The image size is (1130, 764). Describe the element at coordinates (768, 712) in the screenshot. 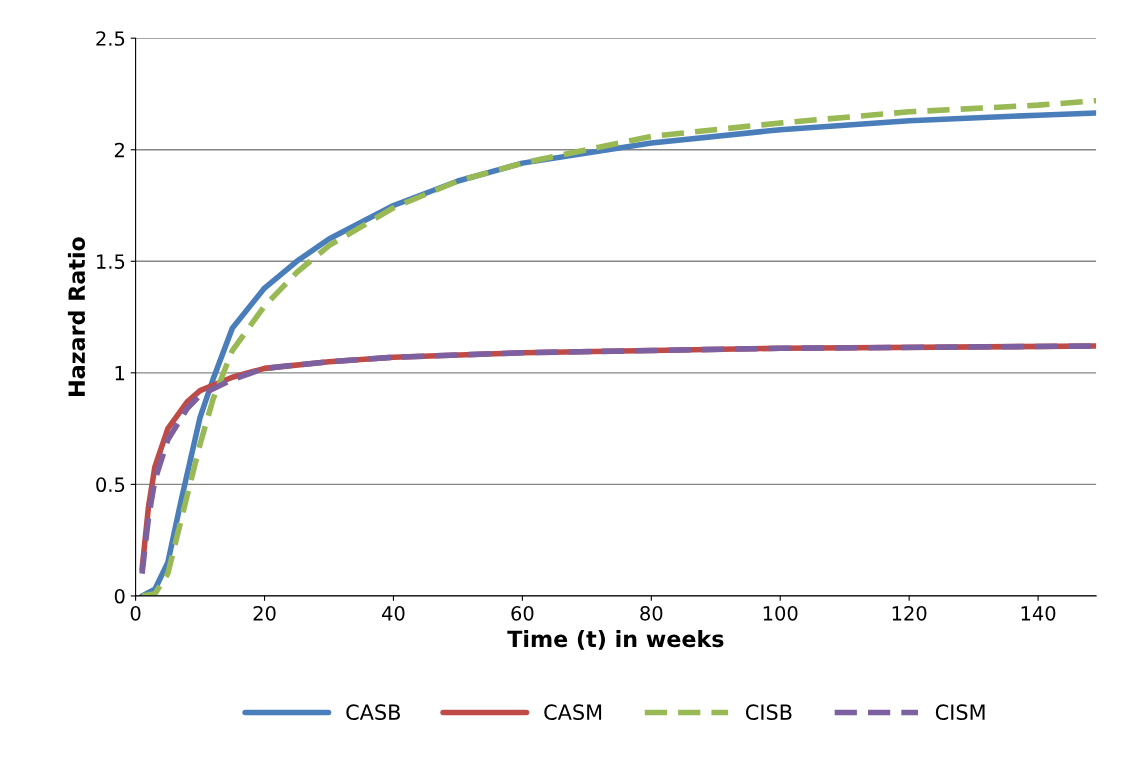

I see `legend-label: CISB` at that location.